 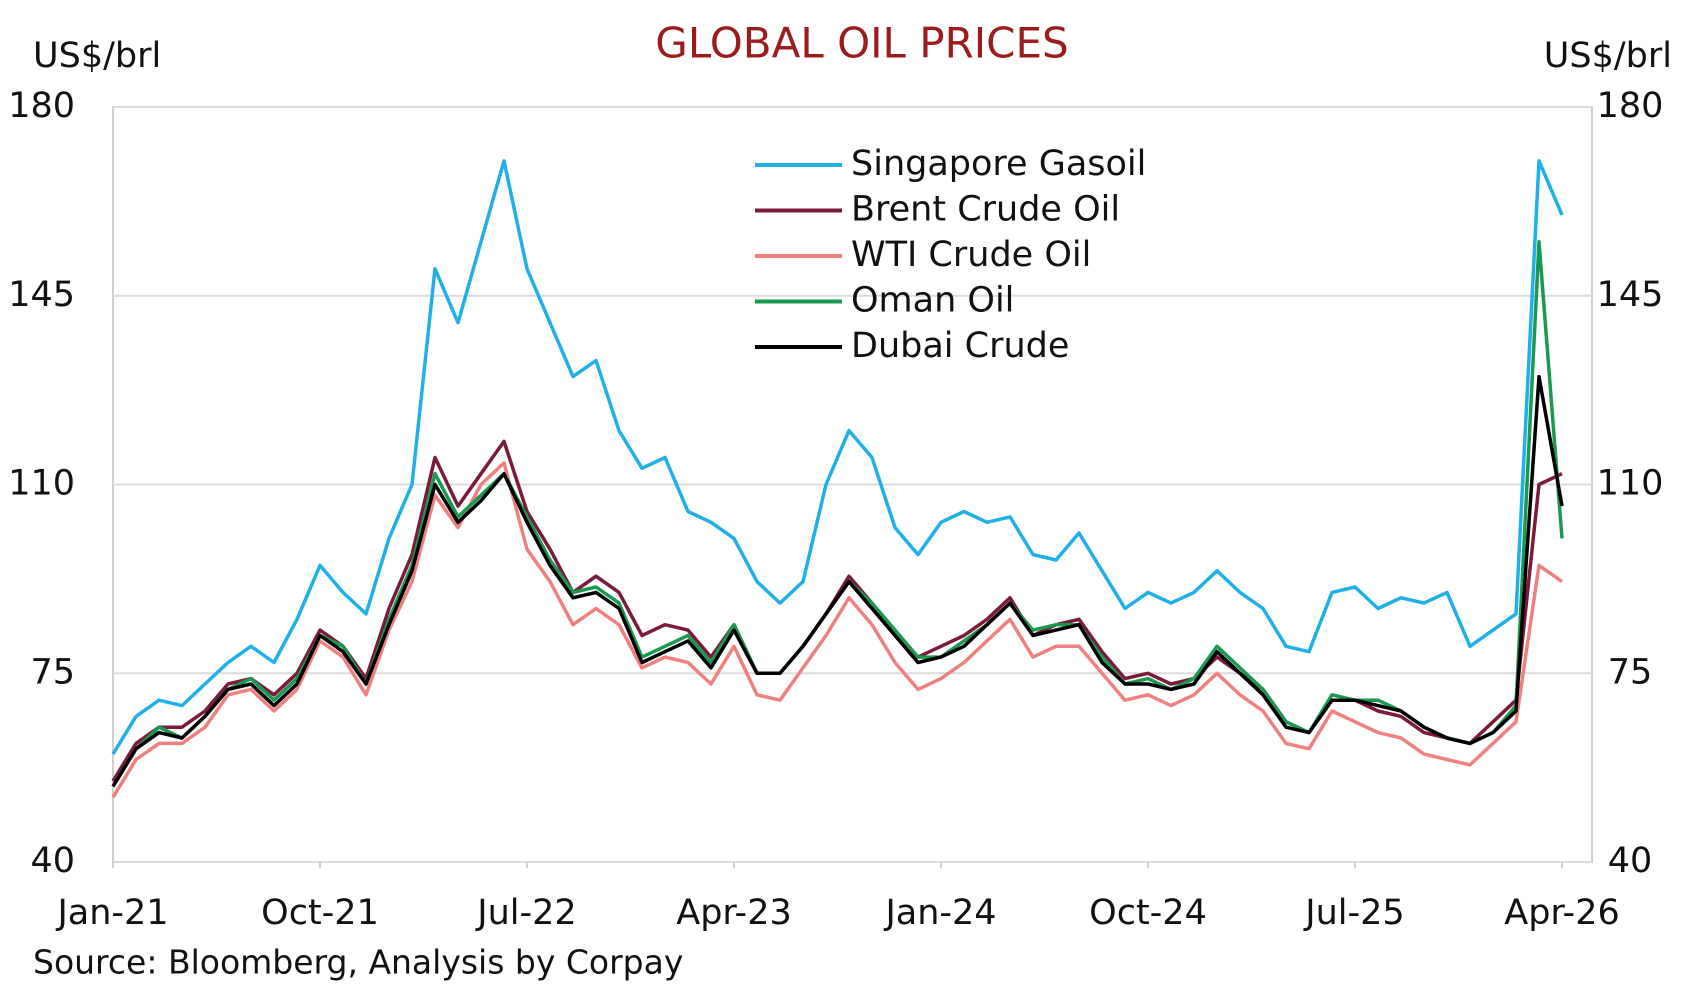 I want to click on y-tick-label: 145, so click(x=41, y=295).